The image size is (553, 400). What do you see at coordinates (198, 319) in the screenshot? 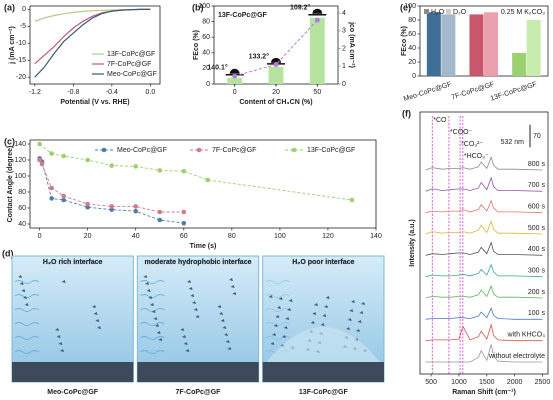
I see `interface-panel` at bounding box center [198, 319].